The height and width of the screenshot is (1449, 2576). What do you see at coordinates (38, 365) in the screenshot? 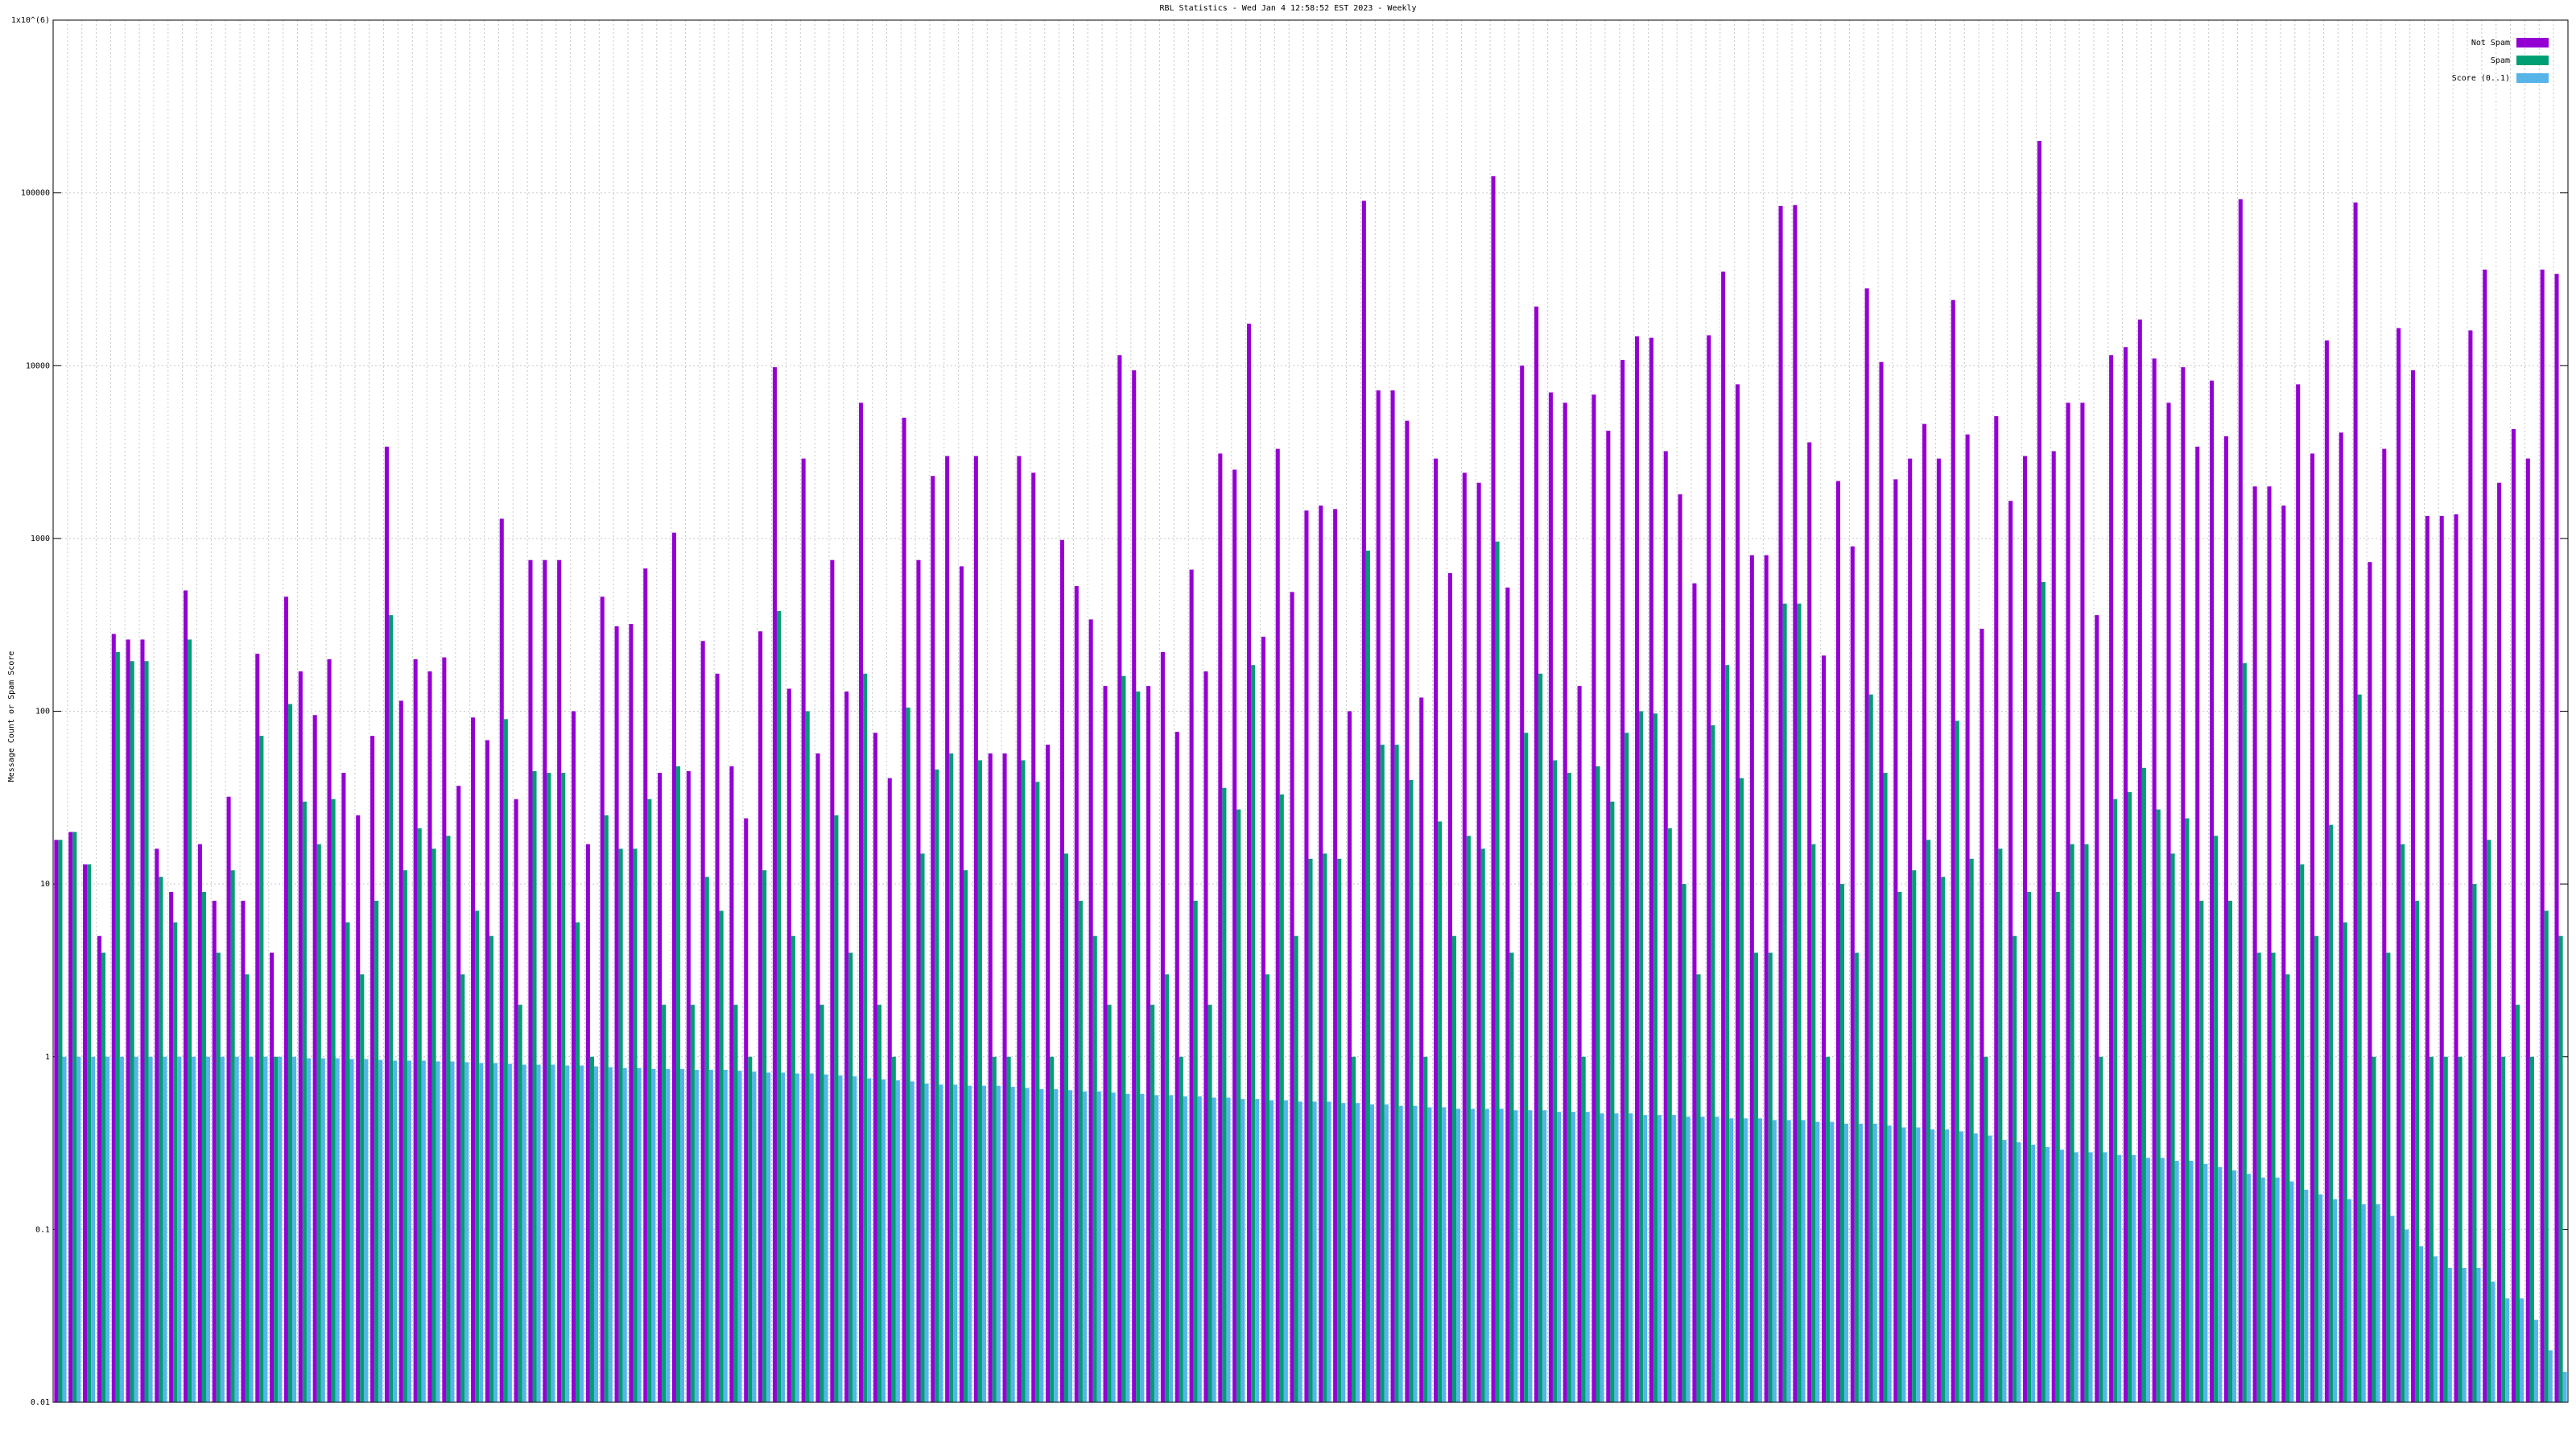
I see `y-tick-label: 10000` at bounding box center [38, 365].